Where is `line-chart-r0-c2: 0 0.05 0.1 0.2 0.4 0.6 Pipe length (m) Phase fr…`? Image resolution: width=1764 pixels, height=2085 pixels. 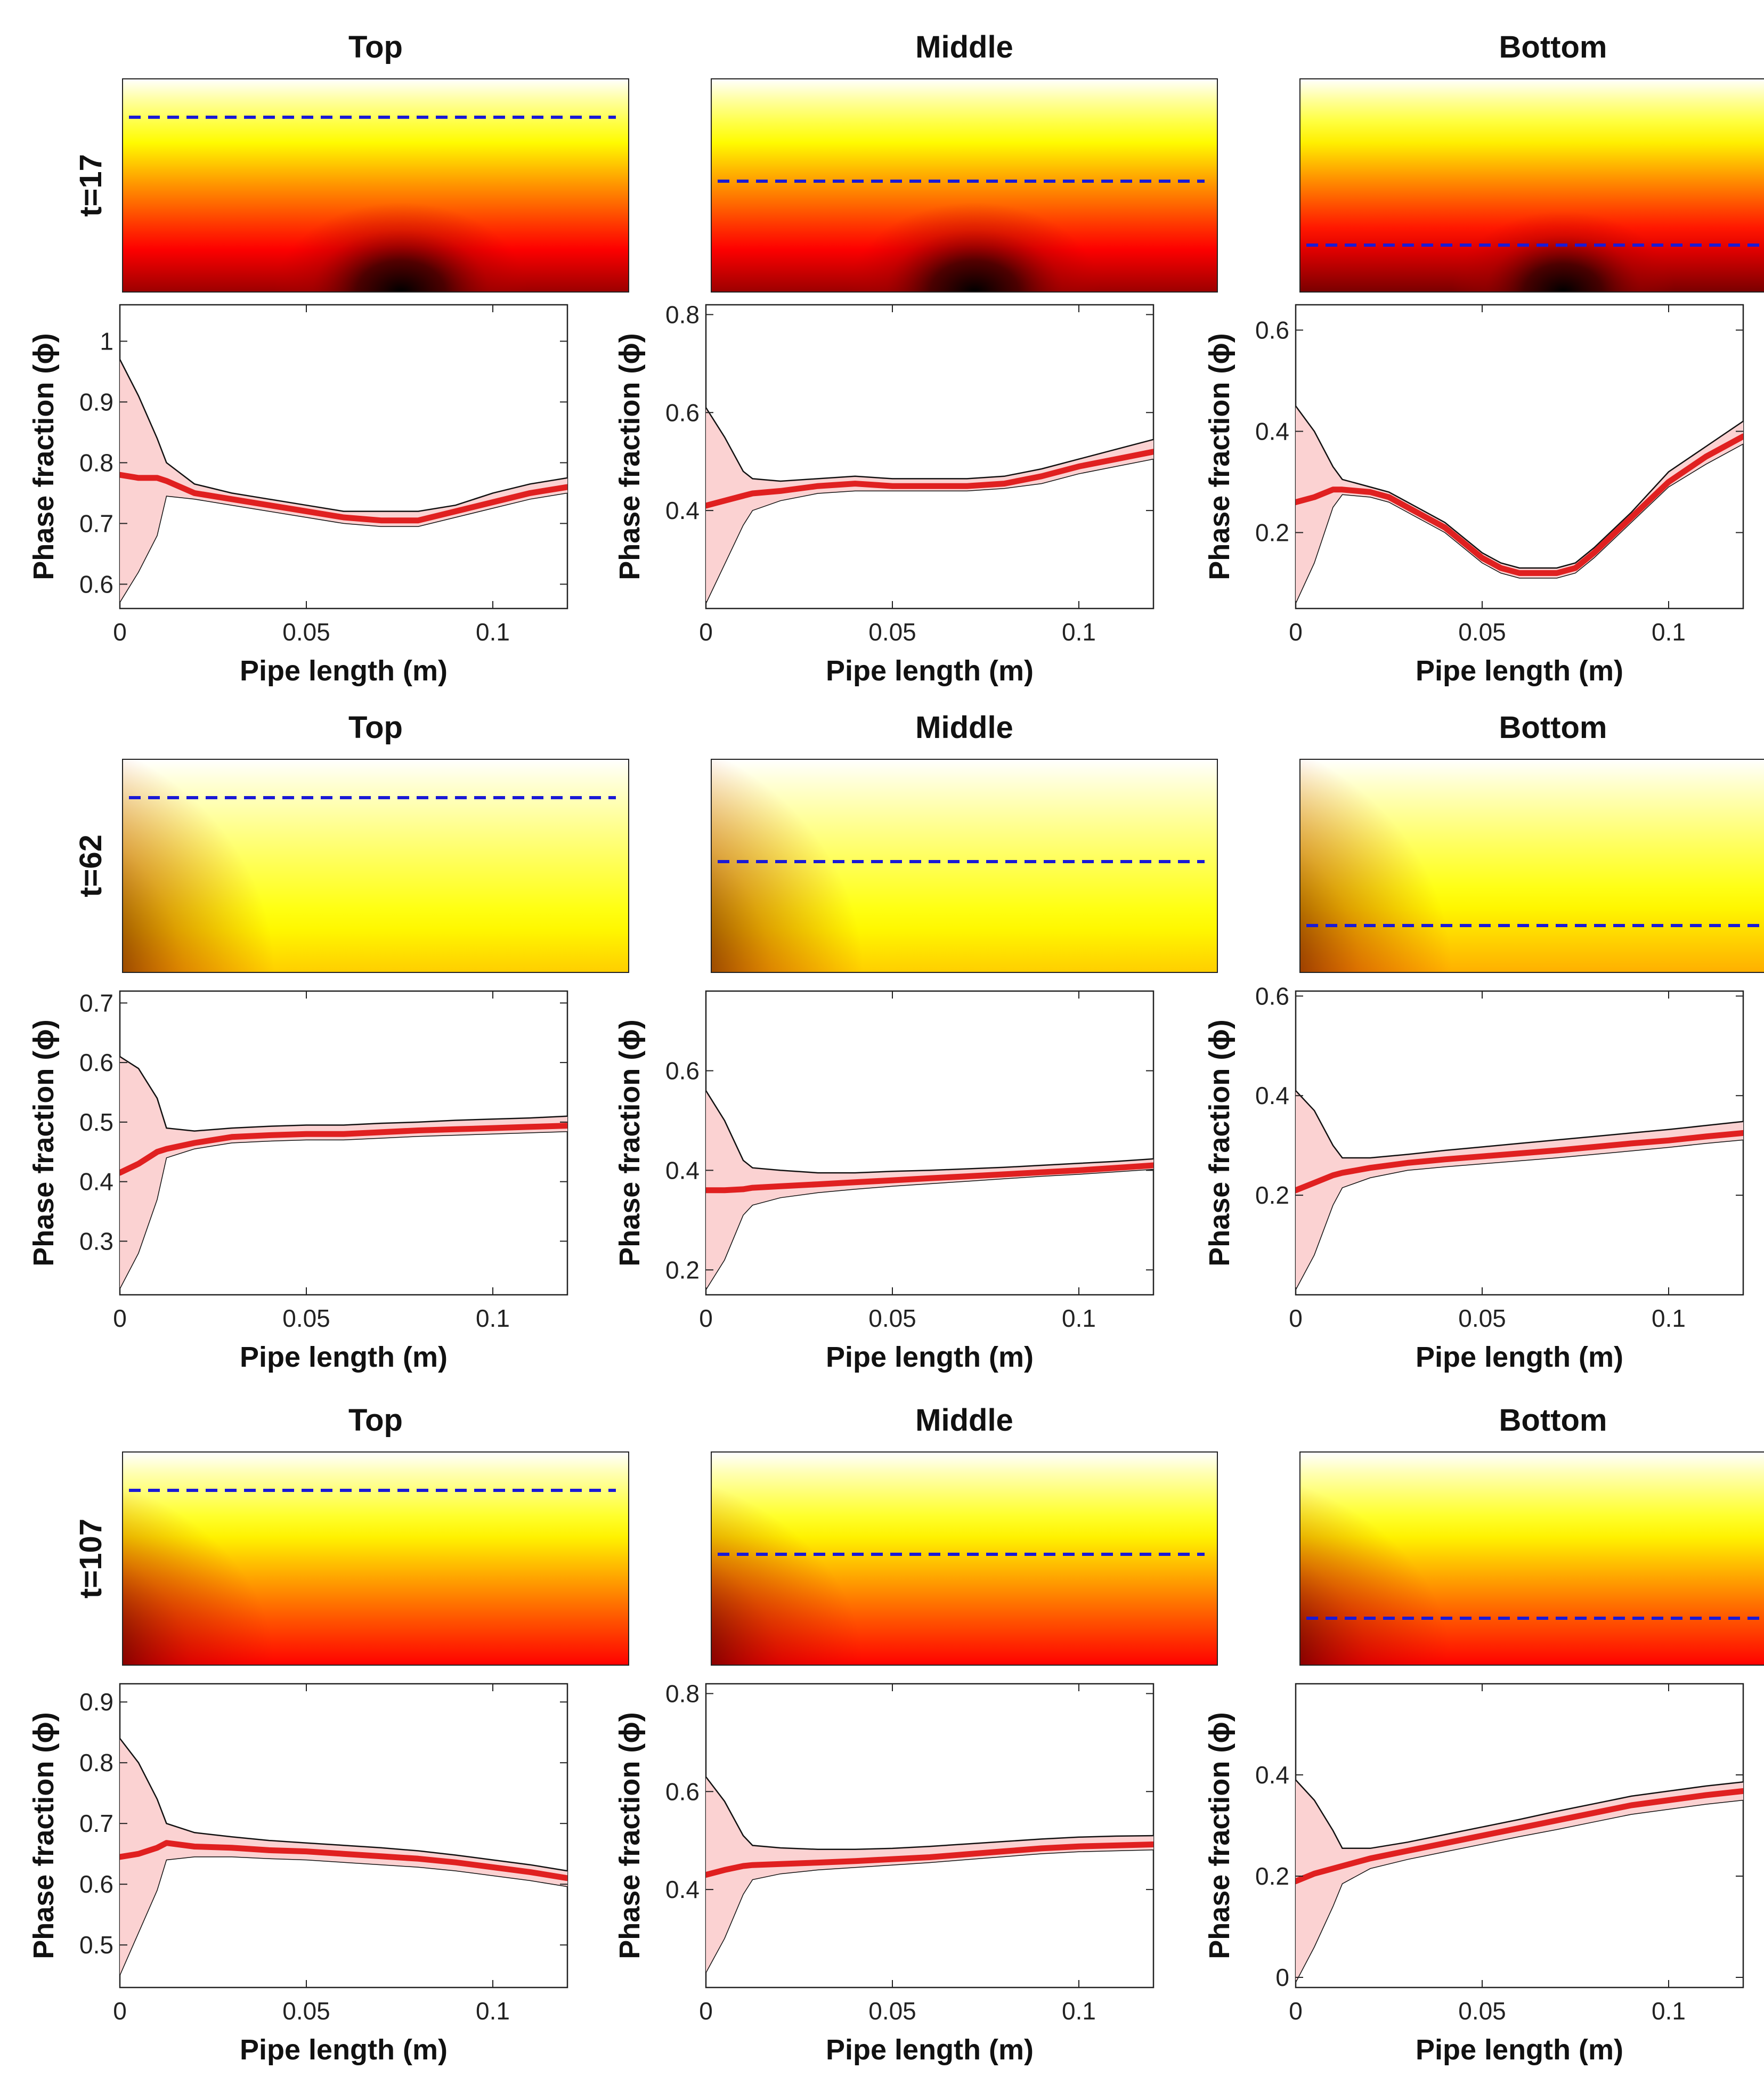 line-chart-r0-c2: 0 0.05 0.1 0.2 0.4 0.6 Pipe length (m) Phase fr… is located at coordinates (1474, 496).